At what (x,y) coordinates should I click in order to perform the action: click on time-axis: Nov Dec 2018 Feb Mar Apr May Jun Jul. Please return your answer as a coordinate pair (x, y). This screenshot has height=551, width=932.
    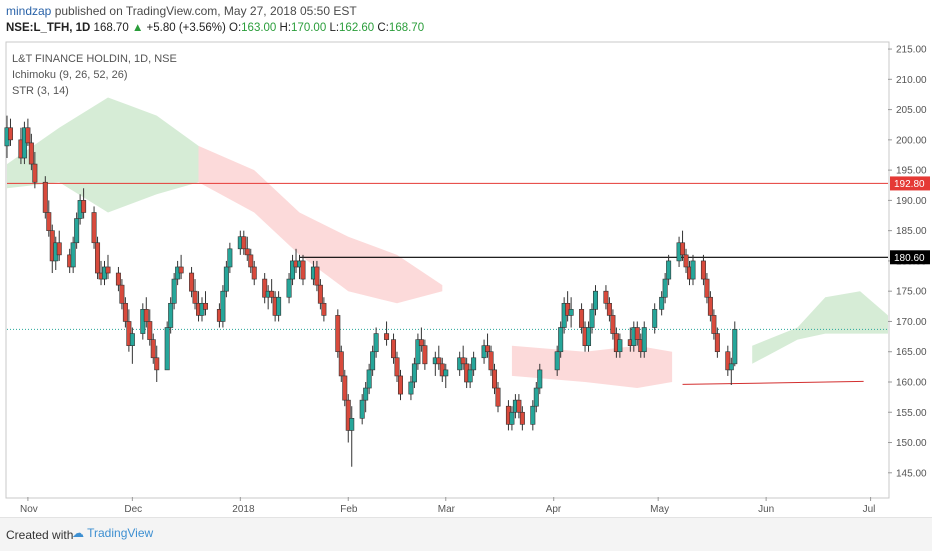
    Looking at the image, I should click on (447, 506).